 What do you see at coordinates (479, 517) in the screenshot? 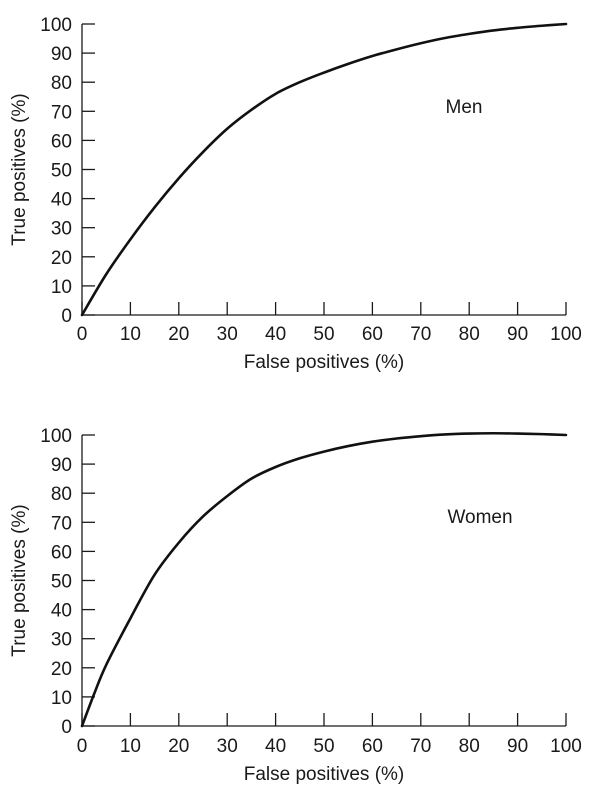
I see `curve-annotation-women: Women` at bounding box center [479, 517].